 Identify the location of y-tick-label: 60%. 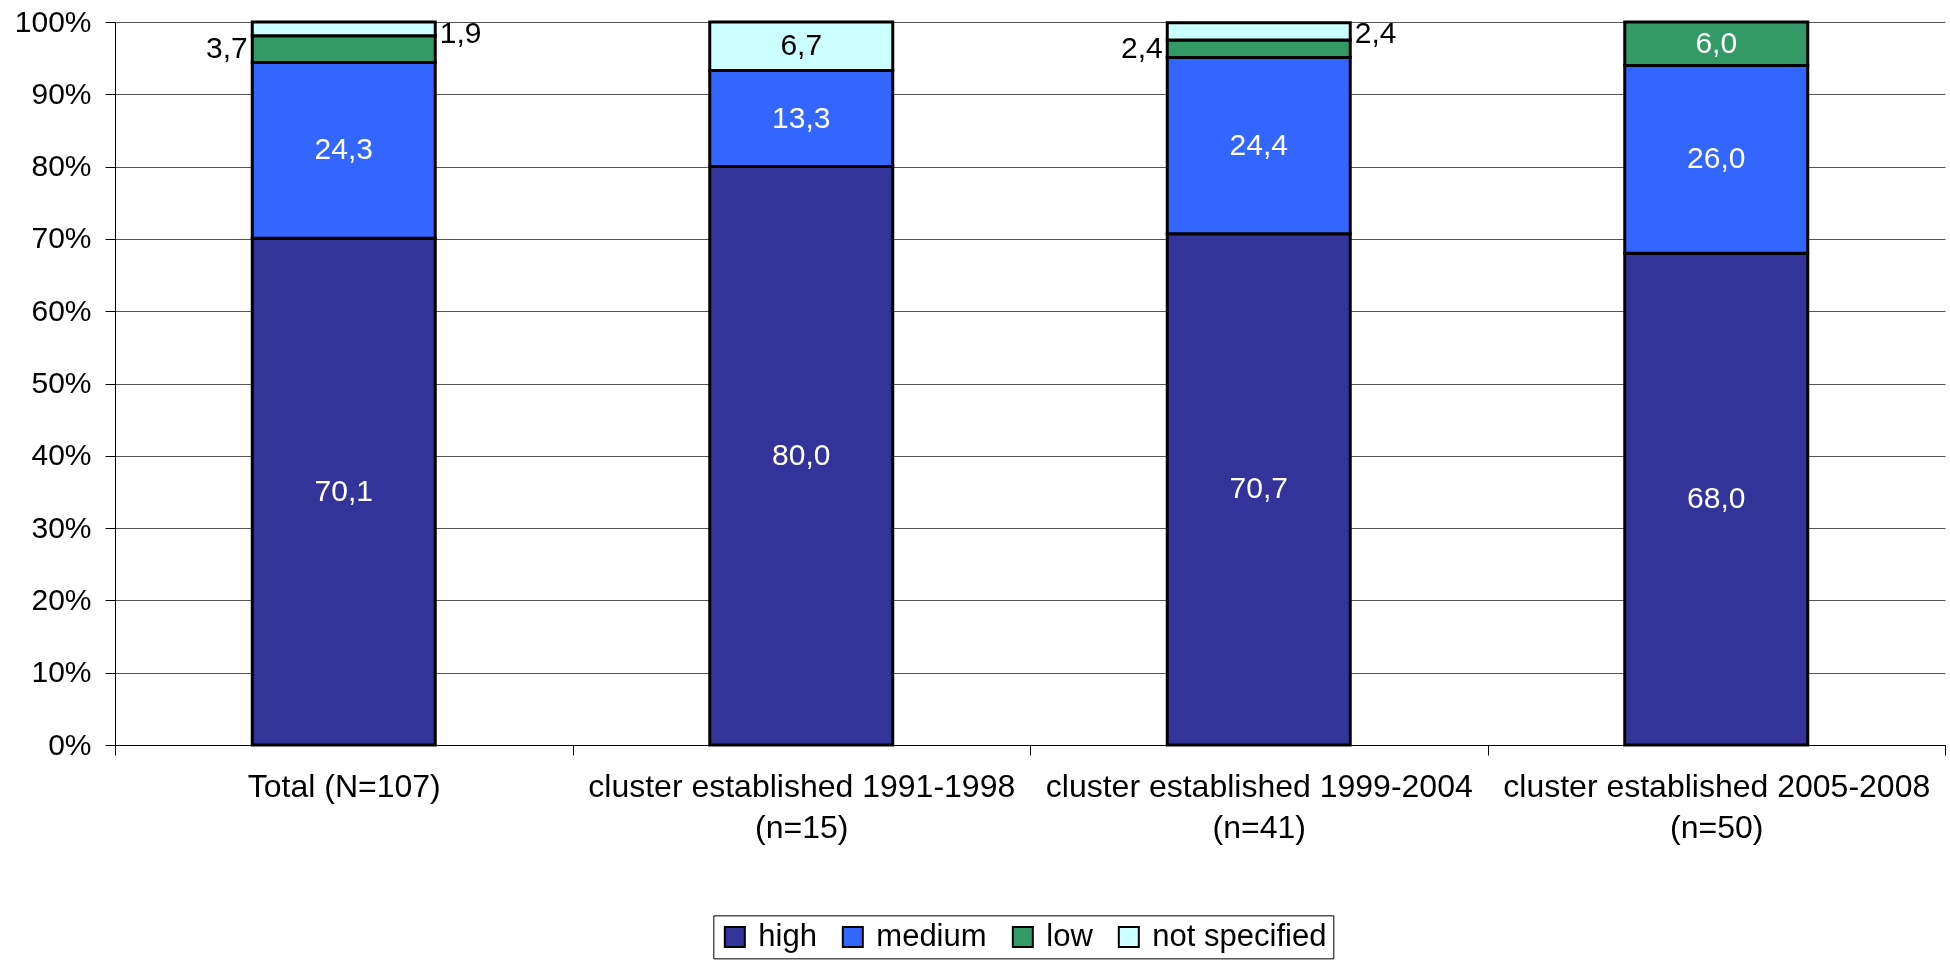
(61, 310).